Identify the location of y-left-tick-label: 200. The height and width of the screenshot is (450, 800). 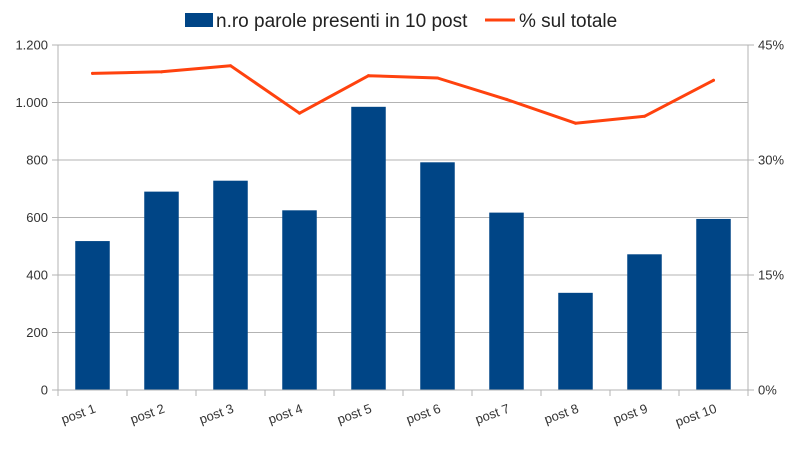
(37, 332).